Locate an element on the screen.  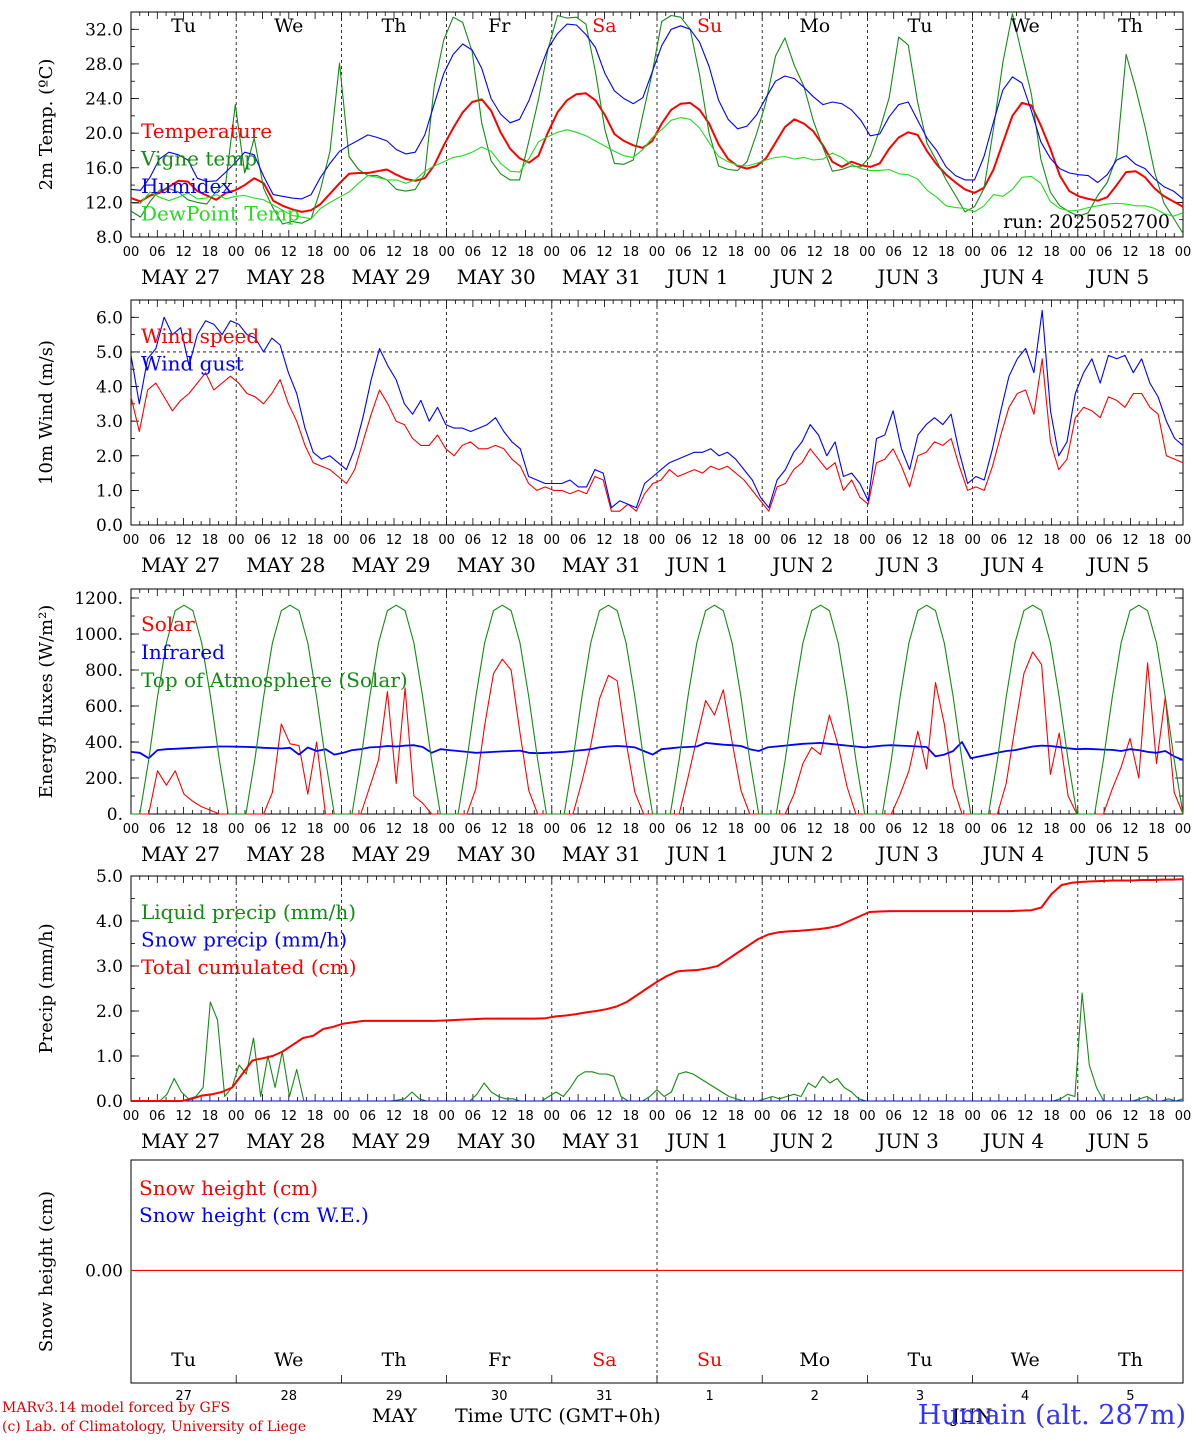
day-number-label: 1 is located at coordinates (709, 1396).